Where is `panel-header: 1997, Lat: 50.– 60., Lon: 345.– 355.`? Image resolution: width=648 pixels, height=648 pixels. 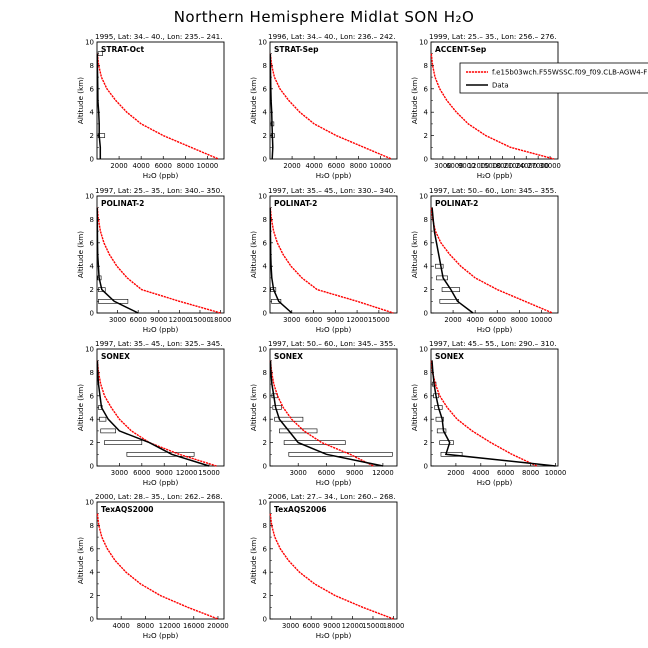
panel-header: 1997, Lat: 50.– 60., Lon: 345.– 355. is located at coordinates (493, 190).